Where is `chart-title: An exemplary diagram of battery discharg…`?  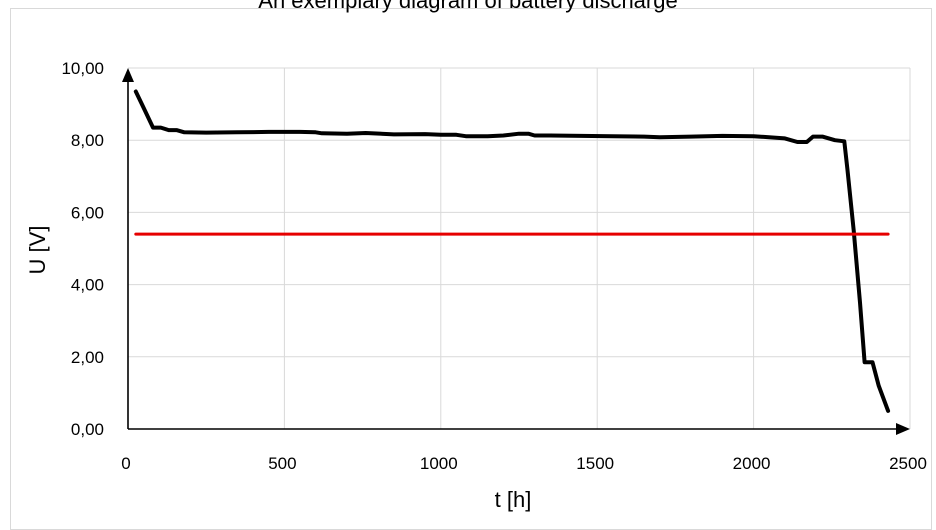 chart-title: An exemplary diagram of battery discharg… is located at coordinates (468, 6).